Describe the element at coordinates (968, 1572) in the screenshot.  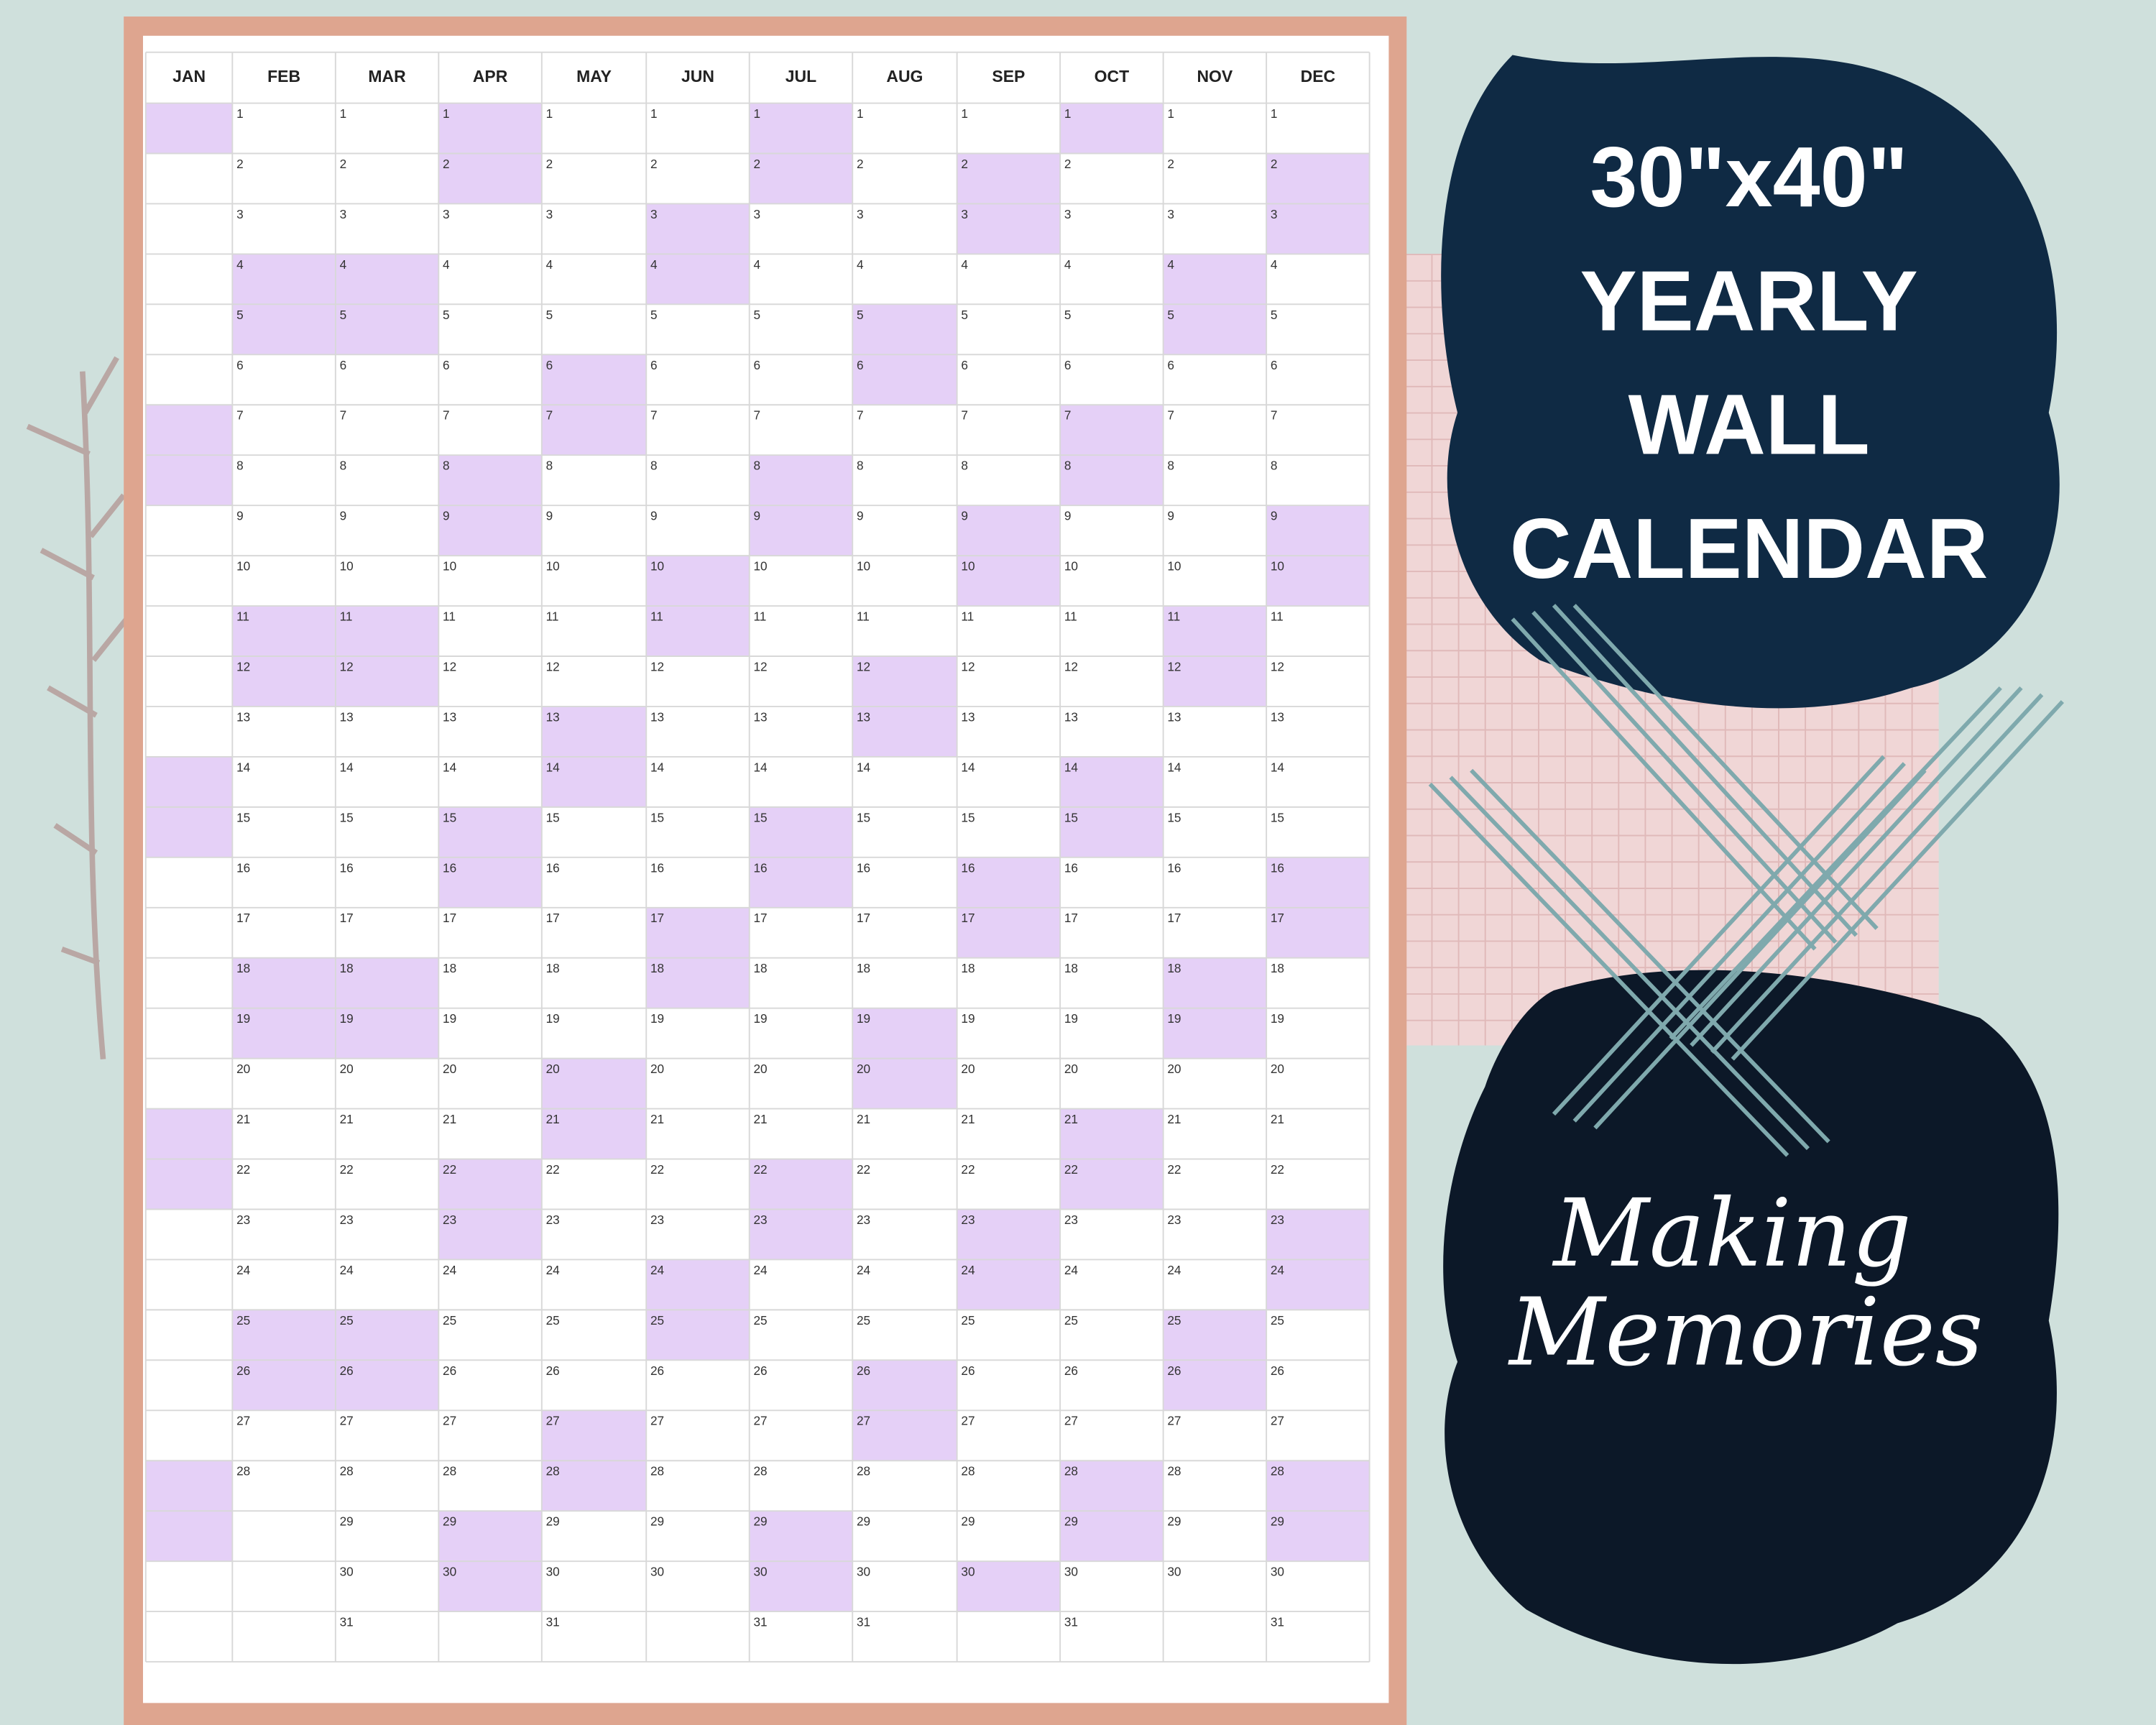
I see `day-number: 30` at that location.